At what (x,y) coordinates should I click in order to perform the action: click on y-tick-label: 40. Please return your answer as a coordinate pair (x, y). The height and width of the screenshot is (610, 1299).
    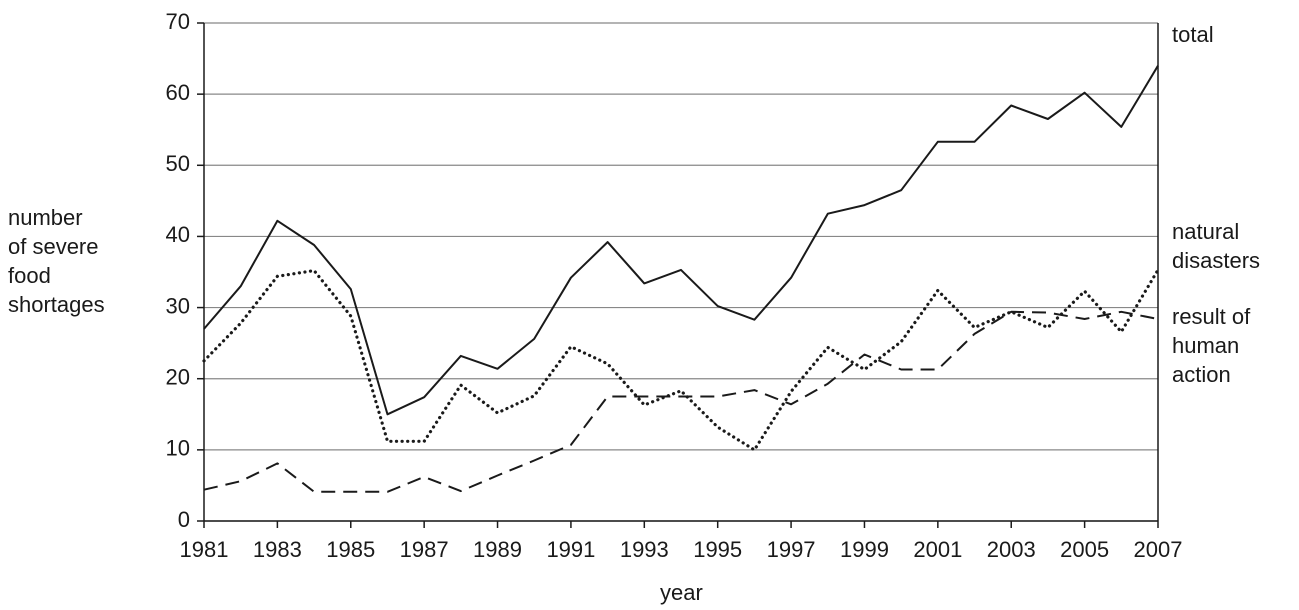
    Looking at the image, I should click on (178, 234).